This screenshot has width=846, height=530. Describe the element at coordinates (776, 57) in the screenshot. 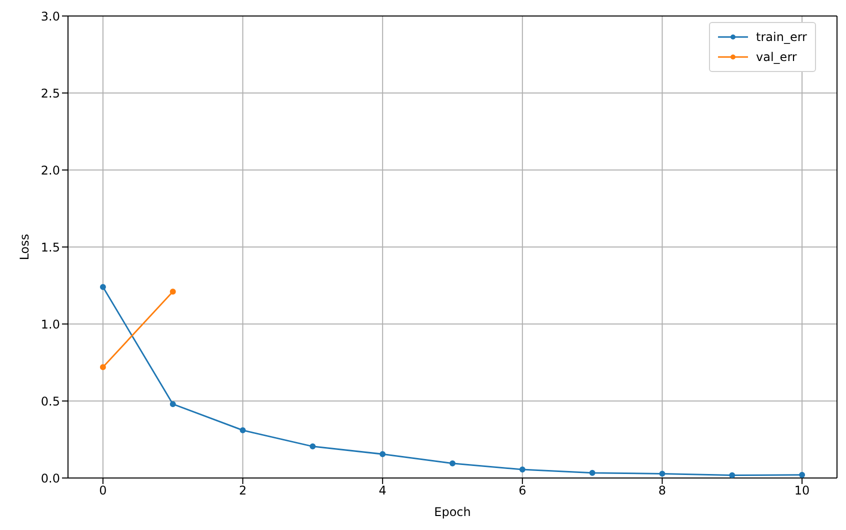

I see `legend-label: val_err` at that location.